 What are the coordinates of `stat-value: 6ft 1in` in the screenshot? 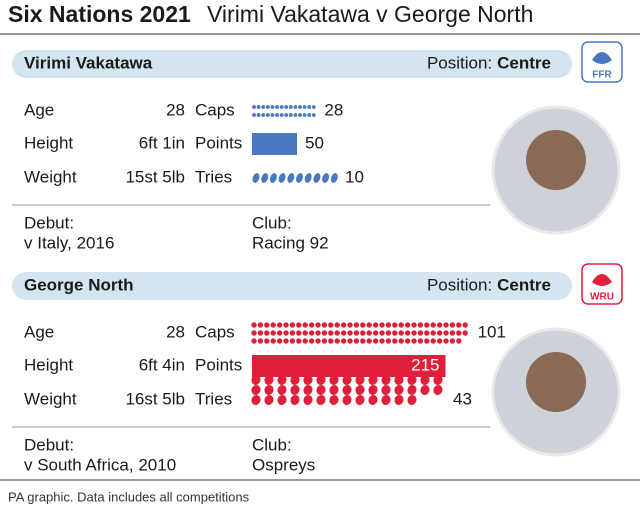 It's located at (162, 142).